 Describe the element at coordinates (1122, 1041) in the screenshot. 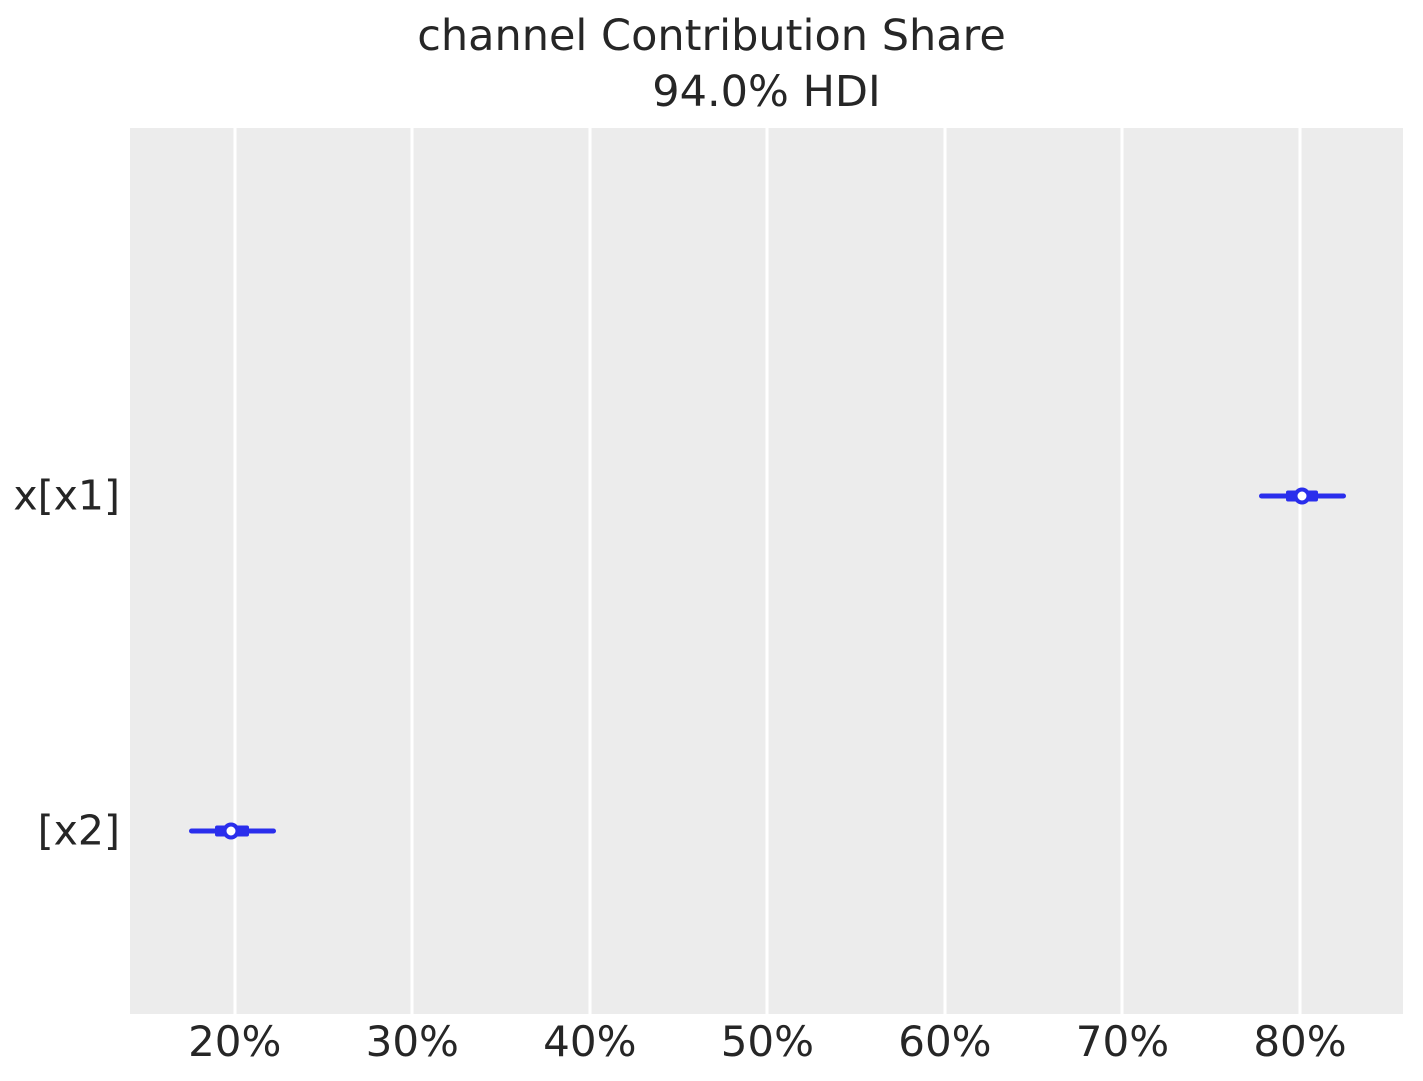

I see `x-tick-label: 70%` at that location.